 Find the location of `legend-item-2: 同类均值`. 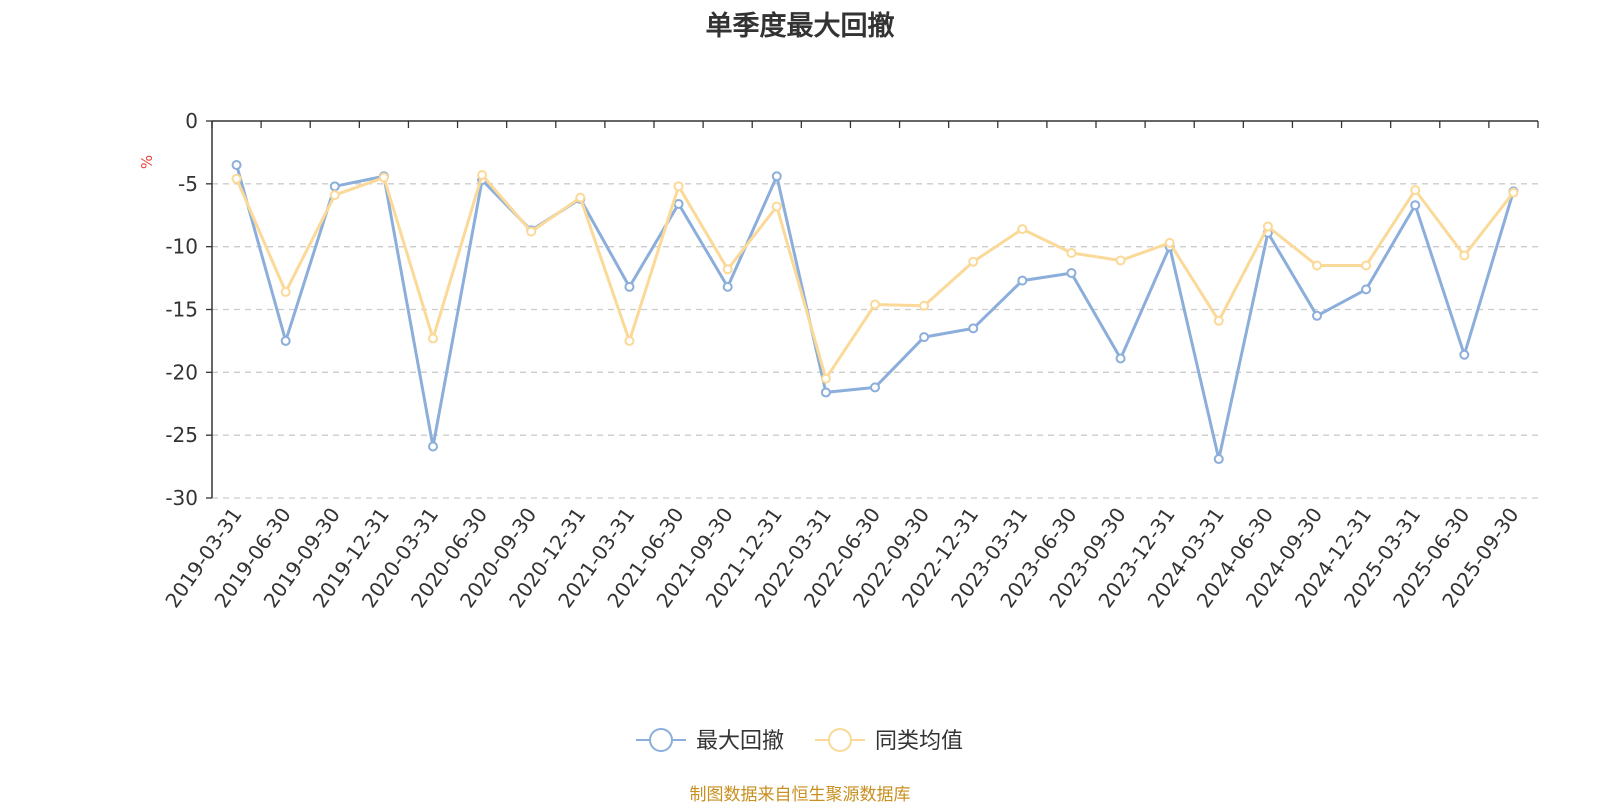

legend-item-2: 同类均值 is located at coordinates (889, 741).